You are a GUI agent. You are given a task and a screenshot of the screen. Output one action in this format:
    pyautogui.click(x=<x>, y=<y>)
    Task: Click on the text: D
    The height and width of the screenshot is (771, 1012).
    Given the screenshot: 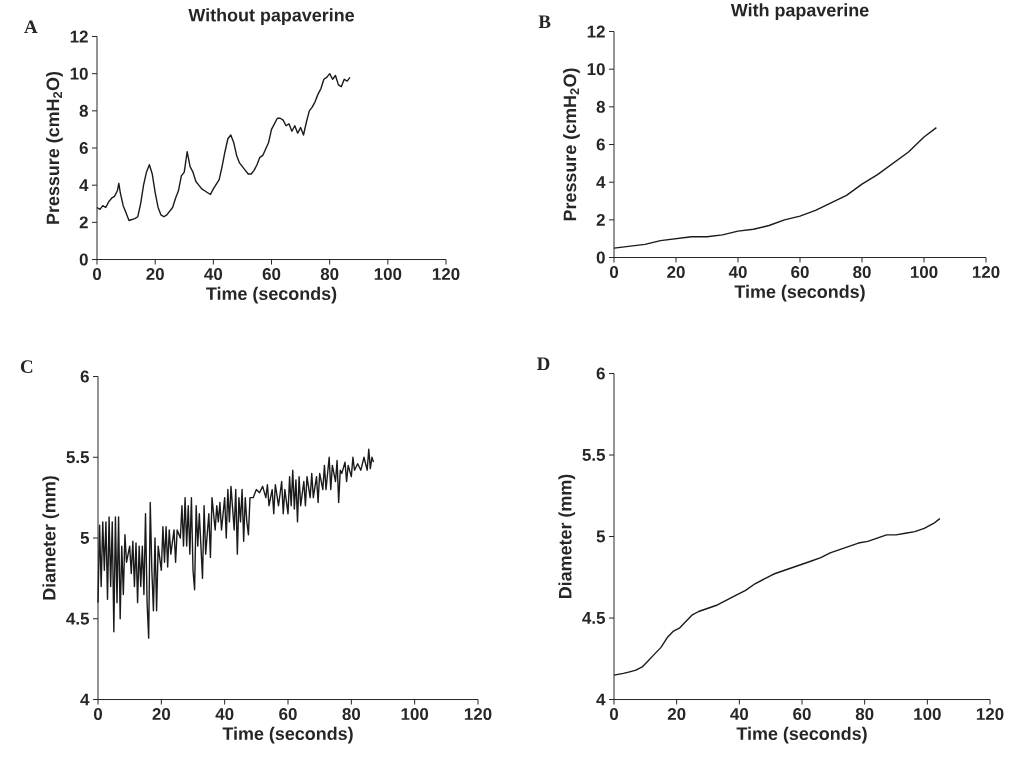 What is the action you would take?
    pyautogui.click(x=543, y=364)
    